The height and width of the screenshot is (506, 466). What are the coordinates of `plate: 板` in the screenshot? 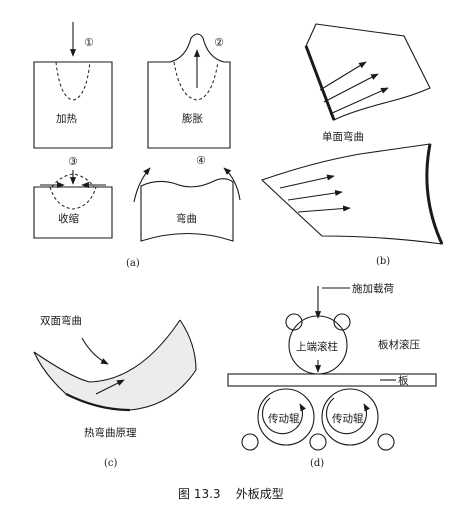 It's located at (332, 380).